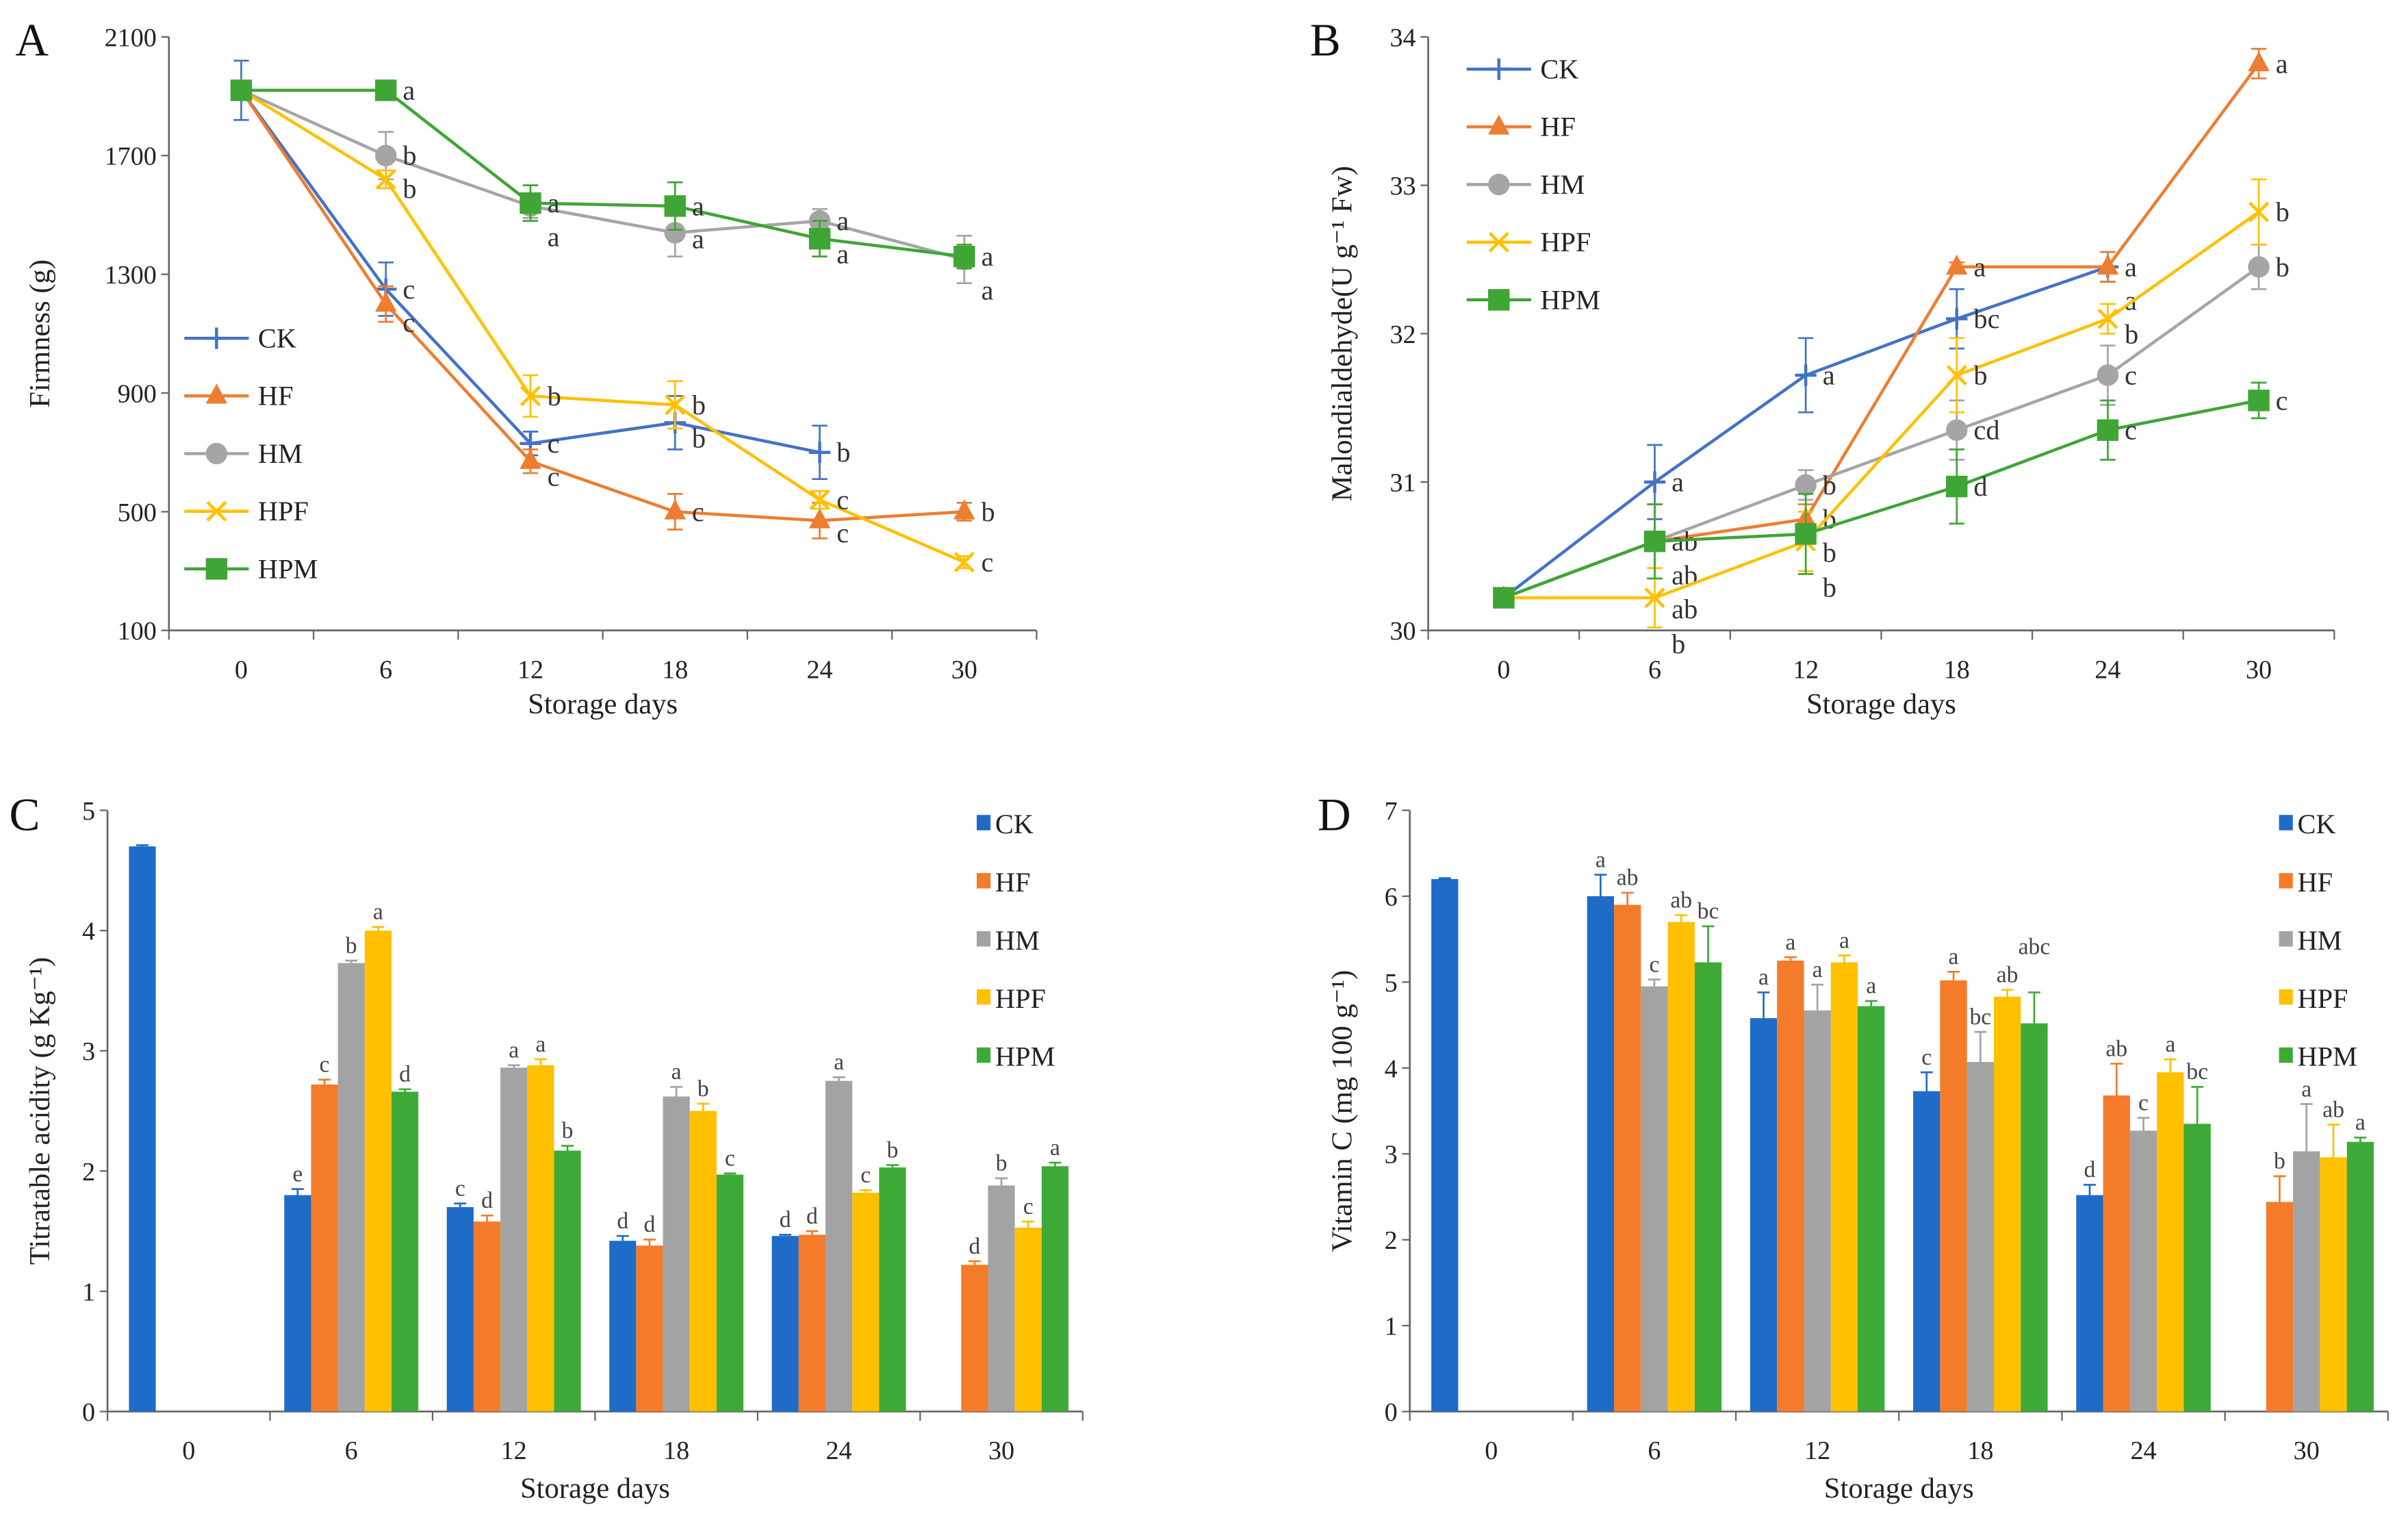  I want to click on y-tick-label: 5, so click(88, 812).